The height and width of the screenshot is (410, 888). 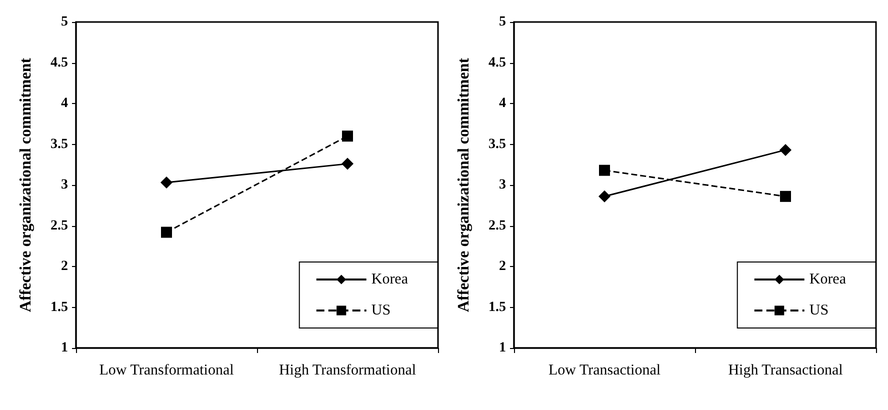 What do you see at coordinates (785, 370) in the screenshot?
I see `x-tick-label: High Transactional` at bounding box center [785, 370].